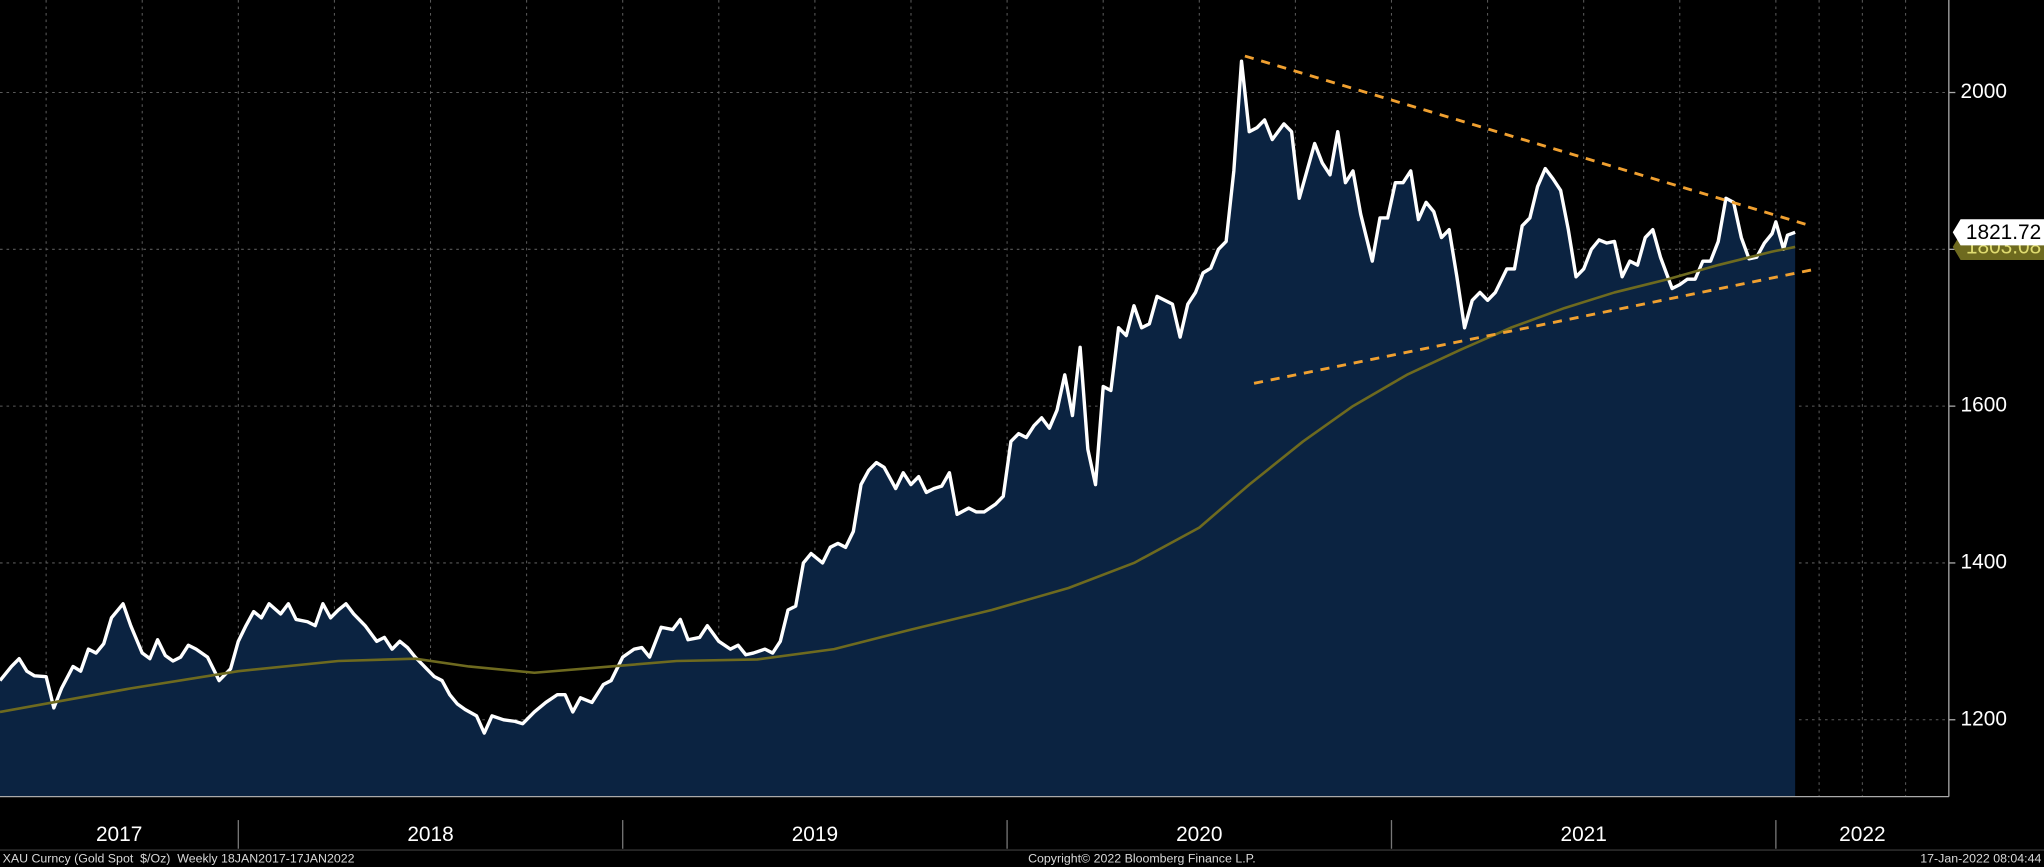 This screenshot has width=2044, height=867. I want to click on x-tick-label: 2020, so click(1199, 834).